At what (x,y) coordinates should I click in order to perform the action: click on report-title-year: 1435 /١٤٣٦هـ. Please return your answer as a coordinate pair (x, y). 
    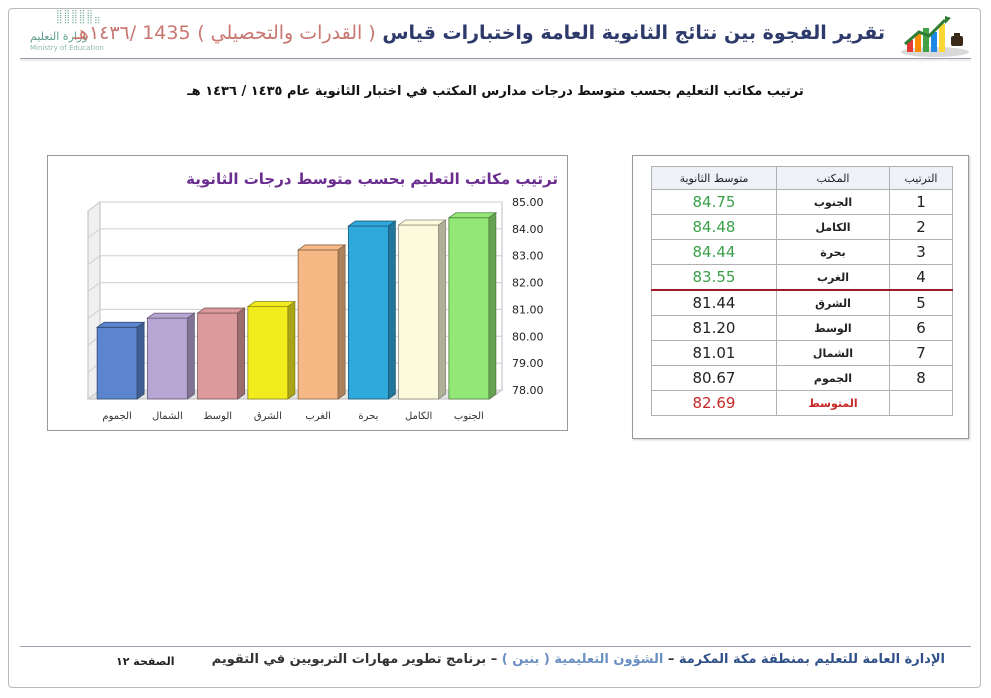
    Looking at the image, I should click on (132, 33).